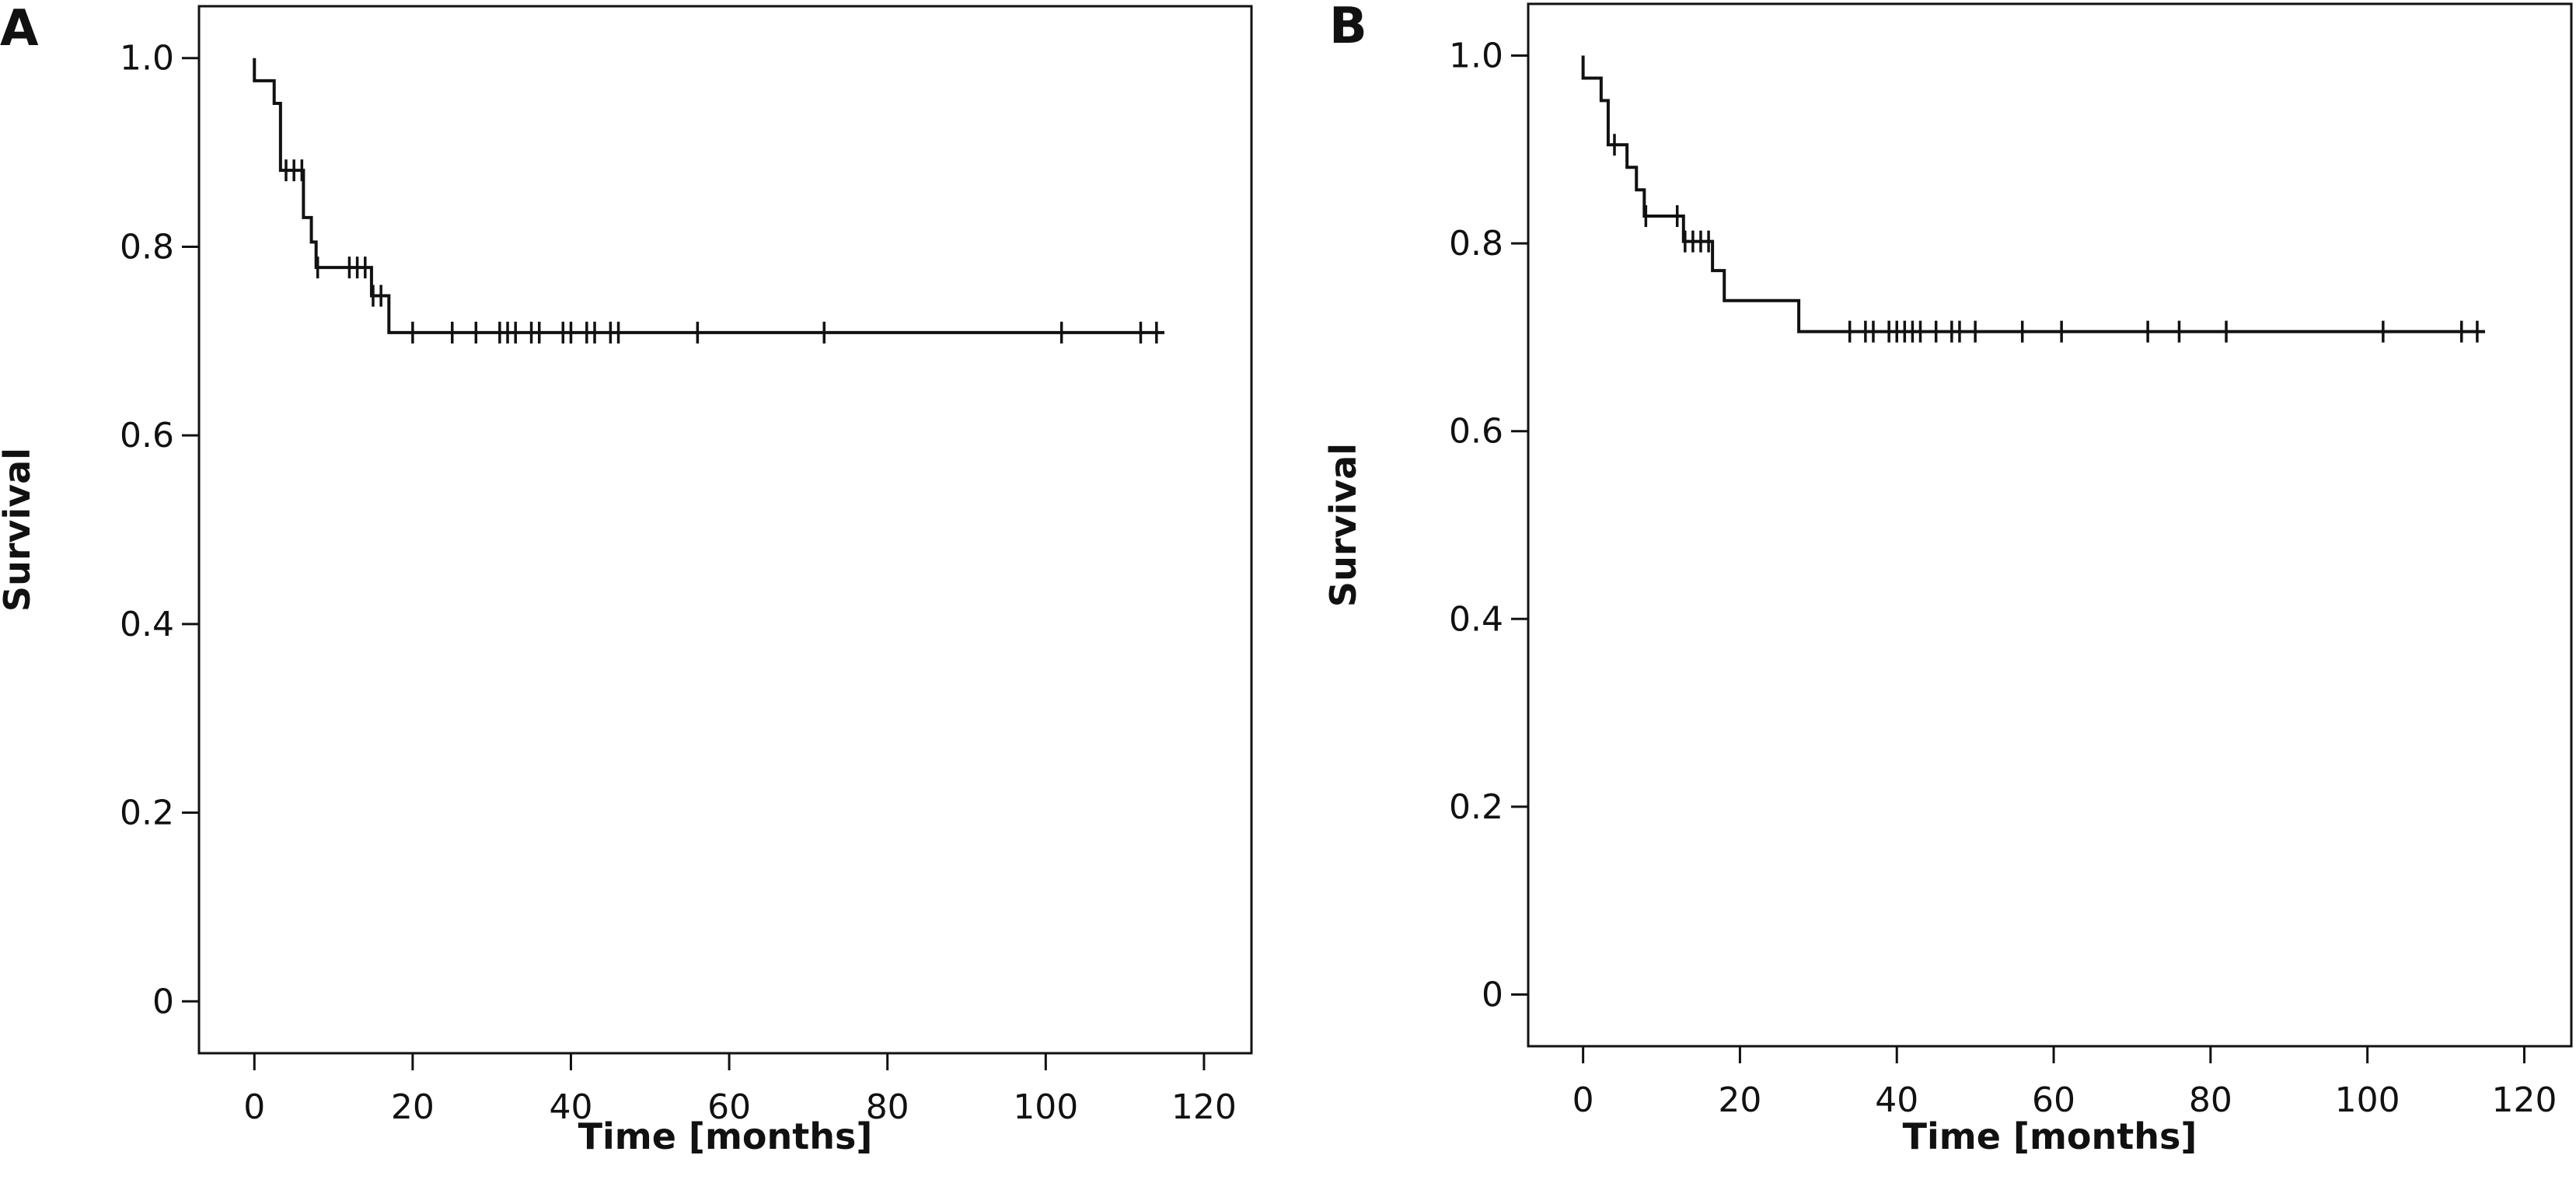 This screenshot has width=2576, height=1204. I want to click on panel-label: A, so click(20, 29).